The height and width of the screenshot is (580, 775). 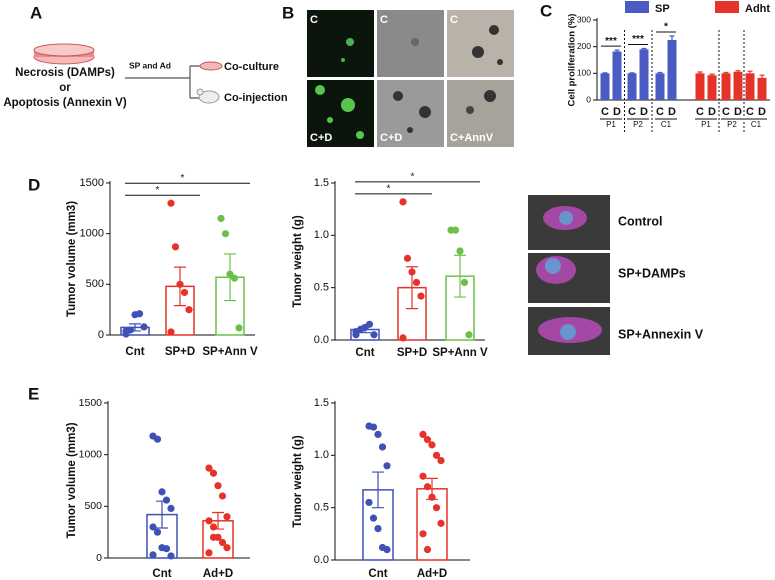 I want to click on ultrasound: Control SP+DAMPs SP+Annexin V, so click(x=616, y=275).